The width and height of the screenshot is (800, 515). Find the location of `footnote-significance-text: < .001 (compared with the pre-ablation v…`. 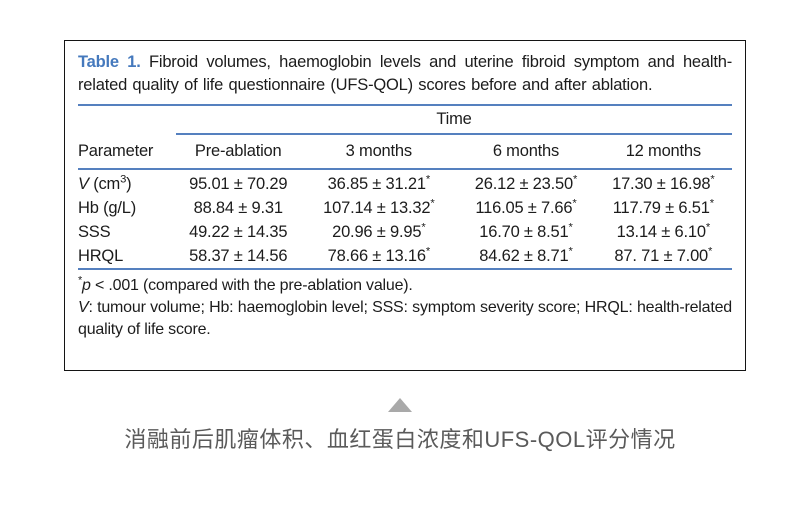

footnote-significance-text: < .001 (compared with the pre-ablation v… is located at coordinates (251, 285).